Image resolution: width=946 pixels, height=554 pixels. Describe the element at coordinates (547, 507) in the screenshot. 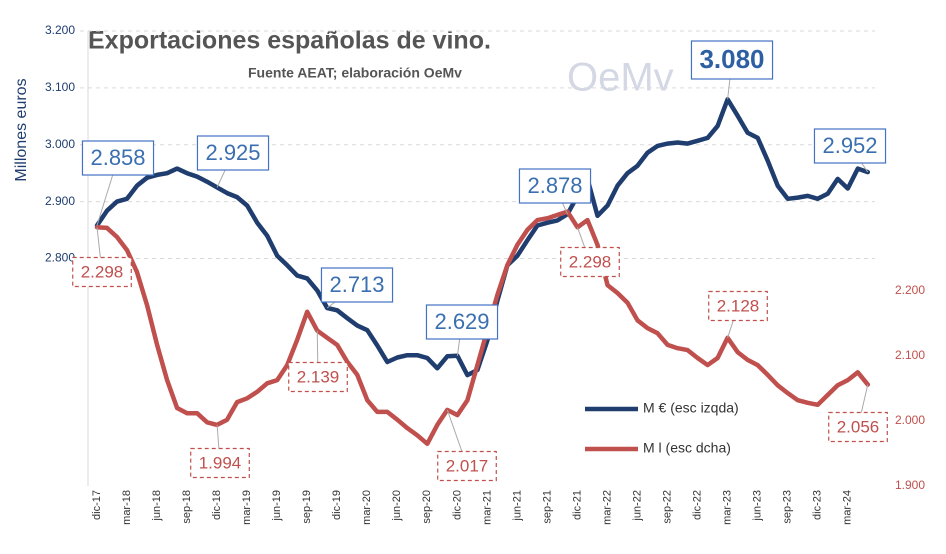

I see `x-tick-label: sep-21` at that location.